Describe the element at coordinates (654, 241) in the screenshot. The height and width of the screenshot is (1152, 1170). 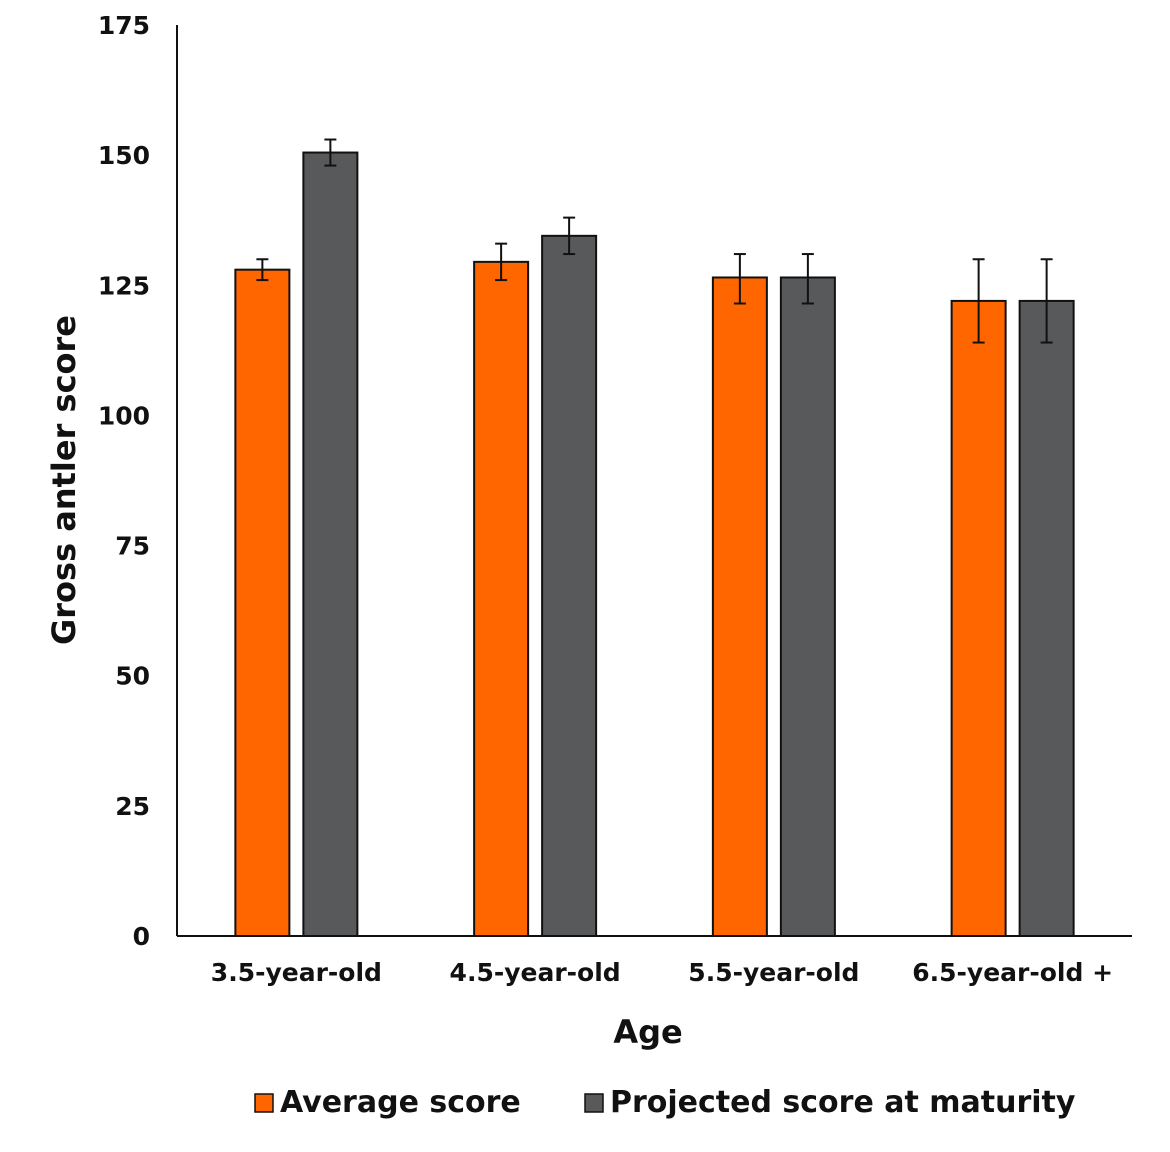
I see `error-bars` at that location.